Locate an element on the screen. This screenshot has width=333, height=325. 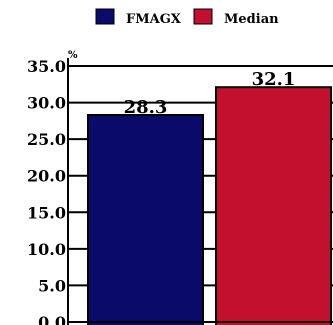
legend-label-median: Median is located at coordinates (251, 19).